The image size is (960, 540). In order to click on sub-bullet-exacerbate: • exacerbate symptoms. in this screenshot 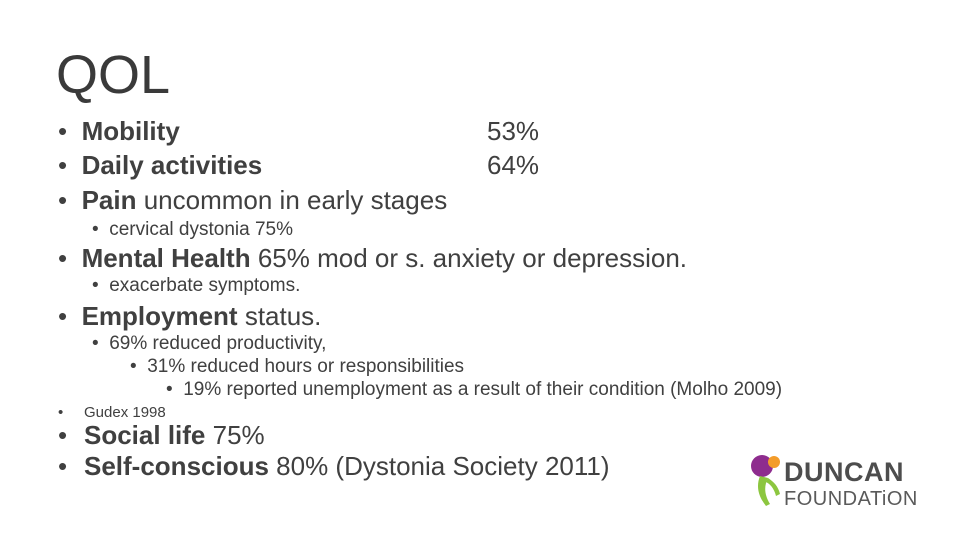, I will do `click(196, 286)`.